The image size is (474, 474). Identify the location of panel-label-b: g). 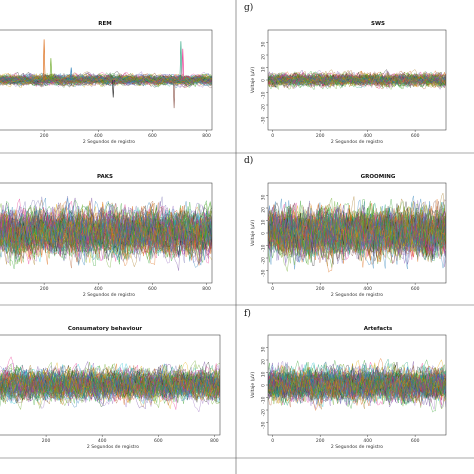
(248, 7).